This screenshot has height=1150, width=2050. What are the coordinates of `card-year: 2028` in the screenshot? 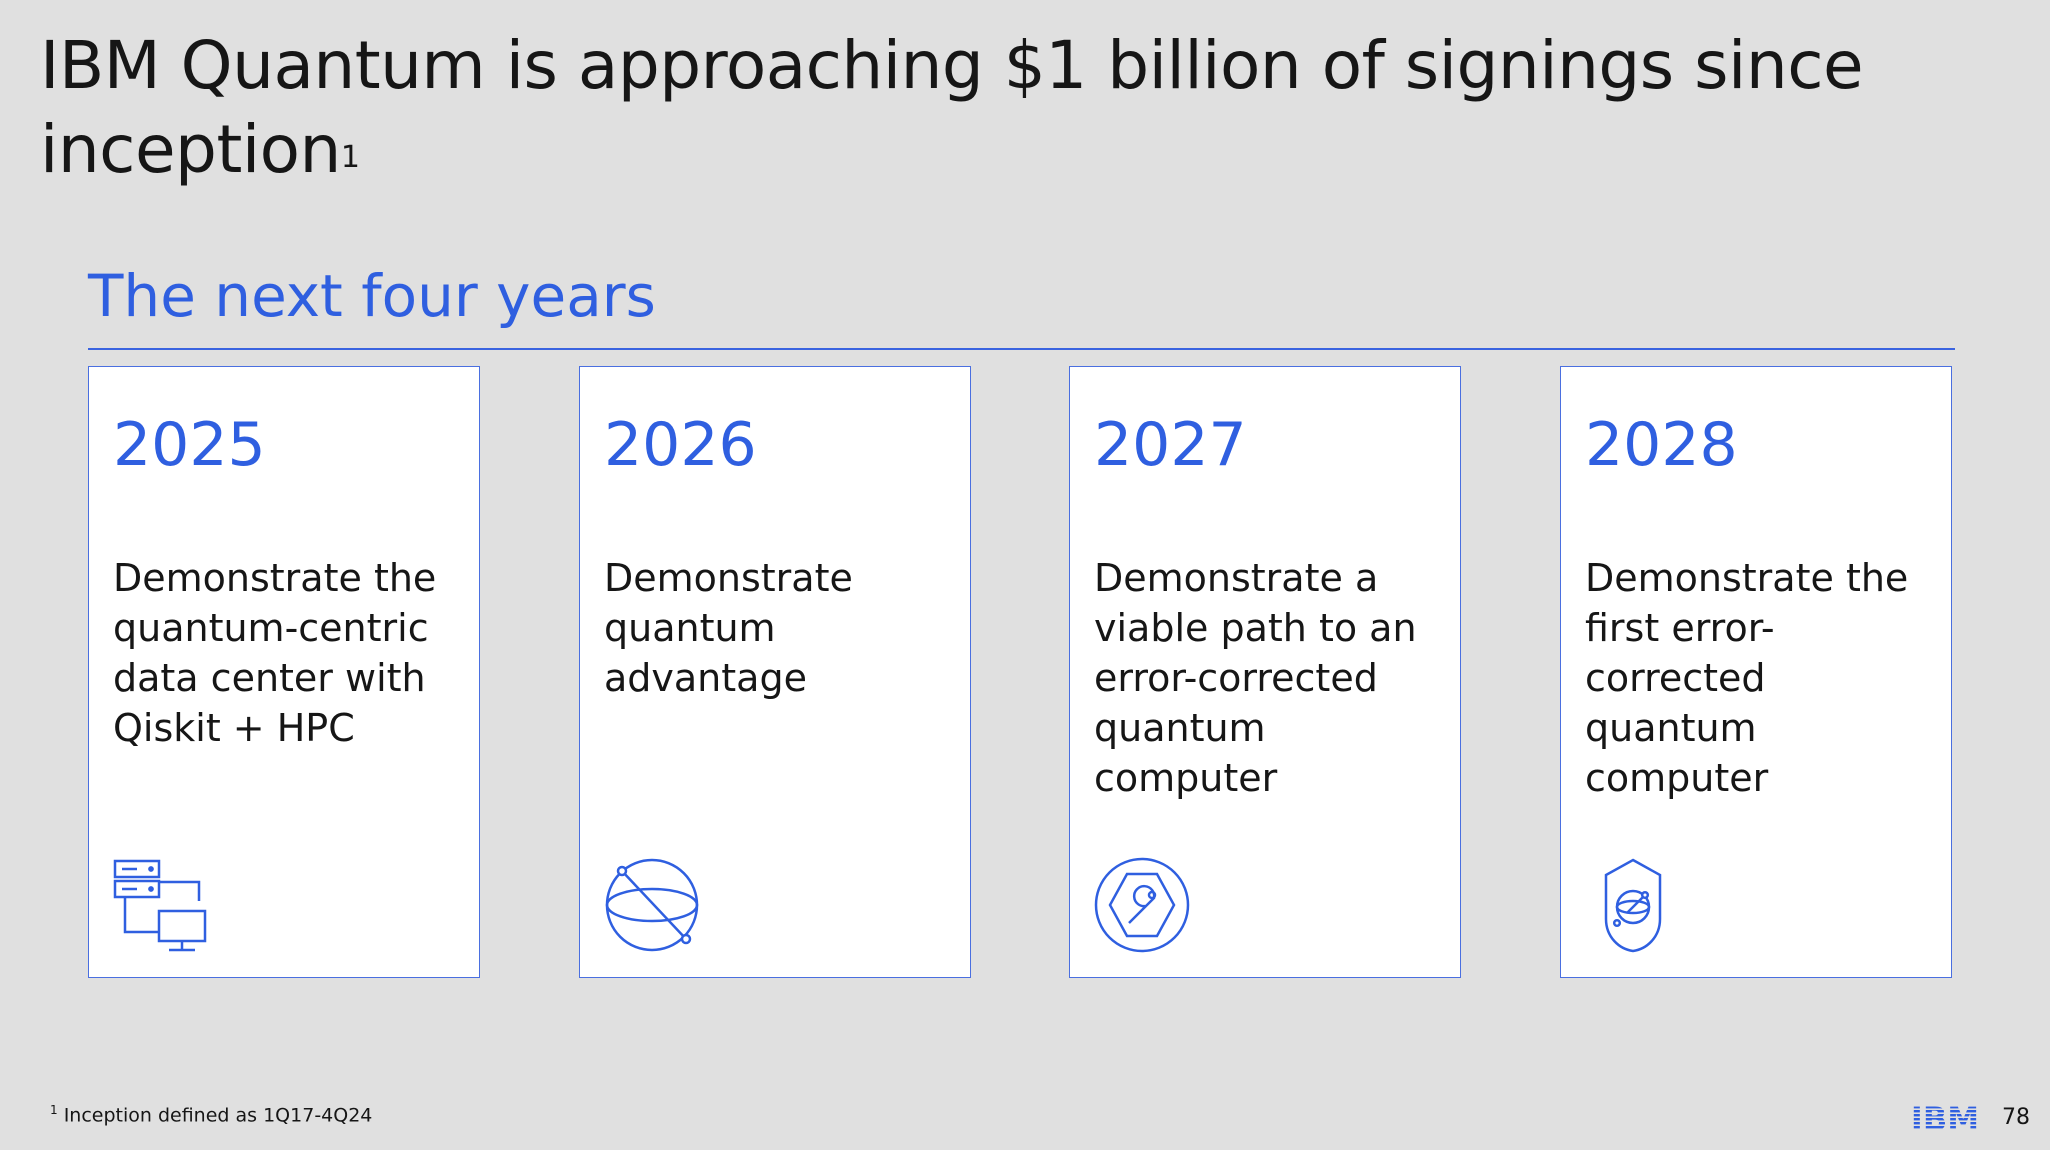 It's located at (1661, 445).